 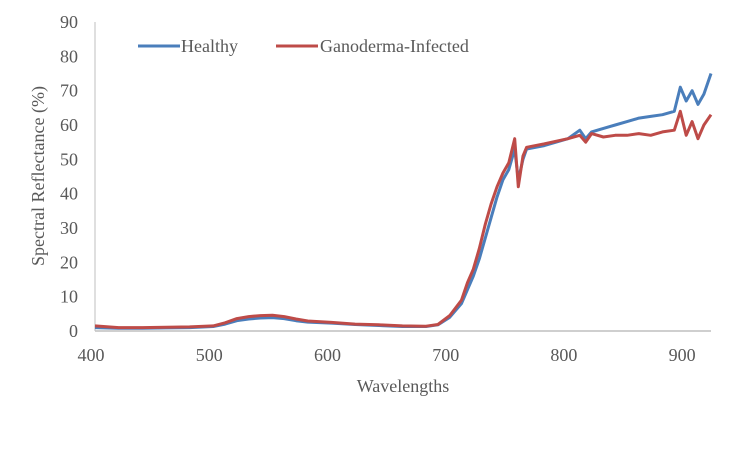 What do you see at coordinates (69, 297) in the screenshot?
I see `y-tick-label: 10` at bounding box center [69, 297].